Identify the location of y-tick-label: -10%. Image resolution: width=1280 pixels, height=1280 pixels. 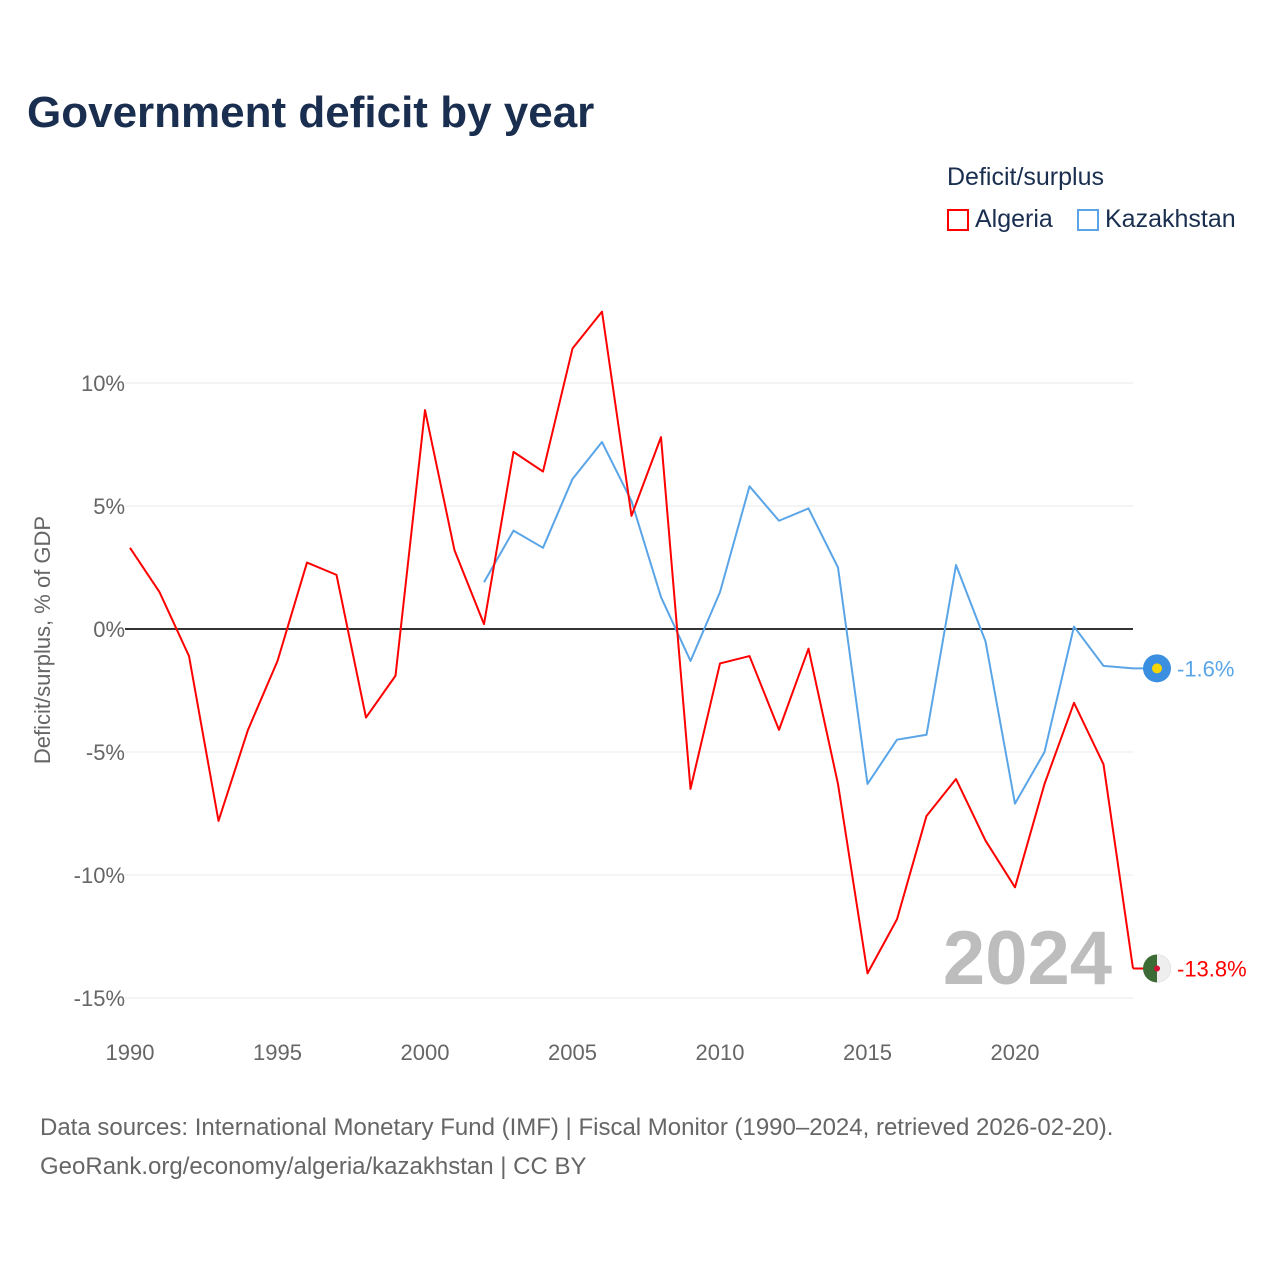
(99, 875).